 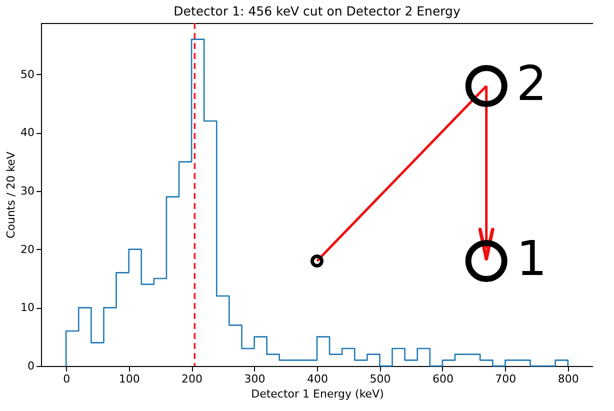 I want to click on y-tick-label: 20, so click(x=27, y=249).